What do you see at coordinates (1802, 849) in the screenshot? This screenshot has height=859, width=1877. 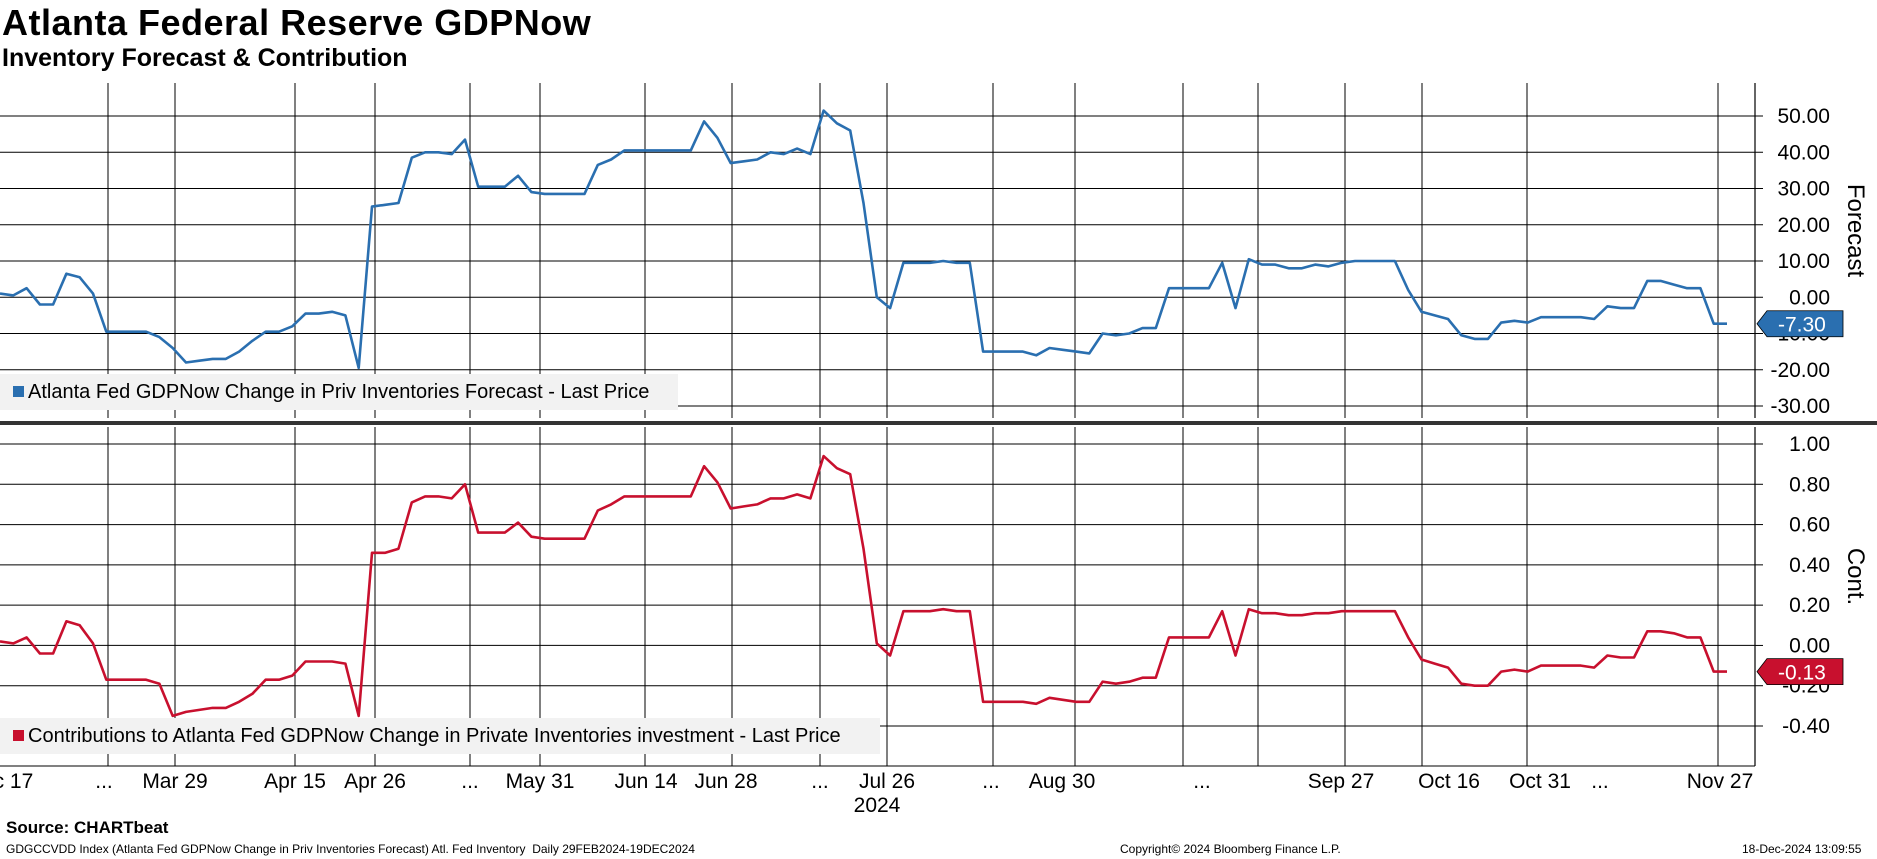 I see `footer-timestamp: 18-Dec-2024 13:09:55` at bounding box center [1802, 849].